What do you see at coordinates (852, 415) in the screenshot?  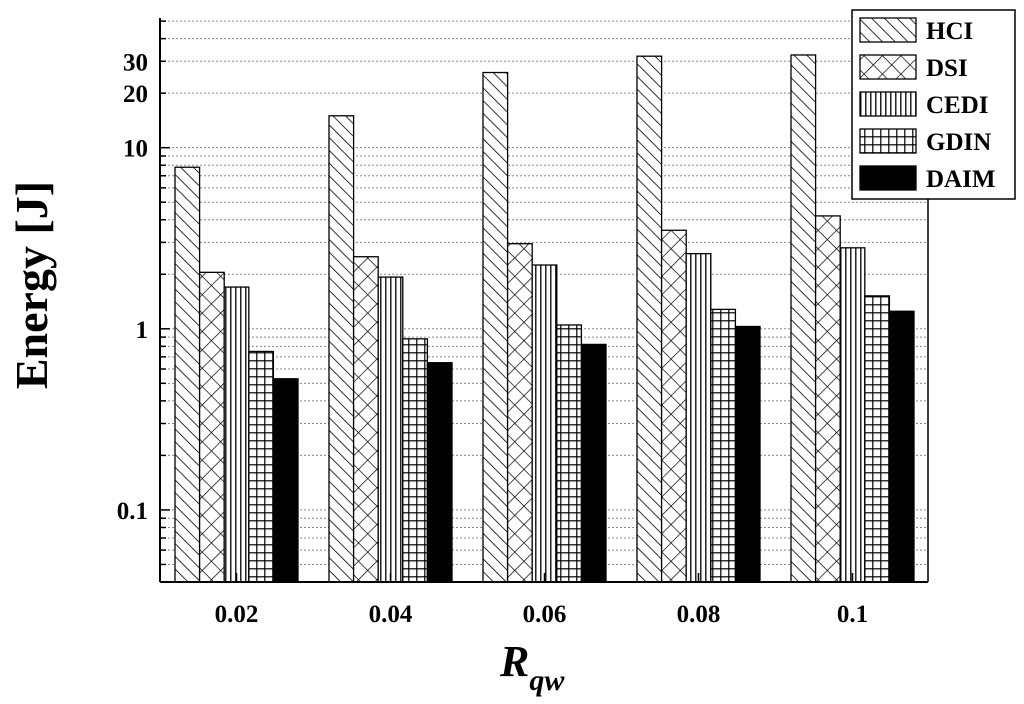 I see `bar-cedi-0.1` at bounding box center [852, 415].